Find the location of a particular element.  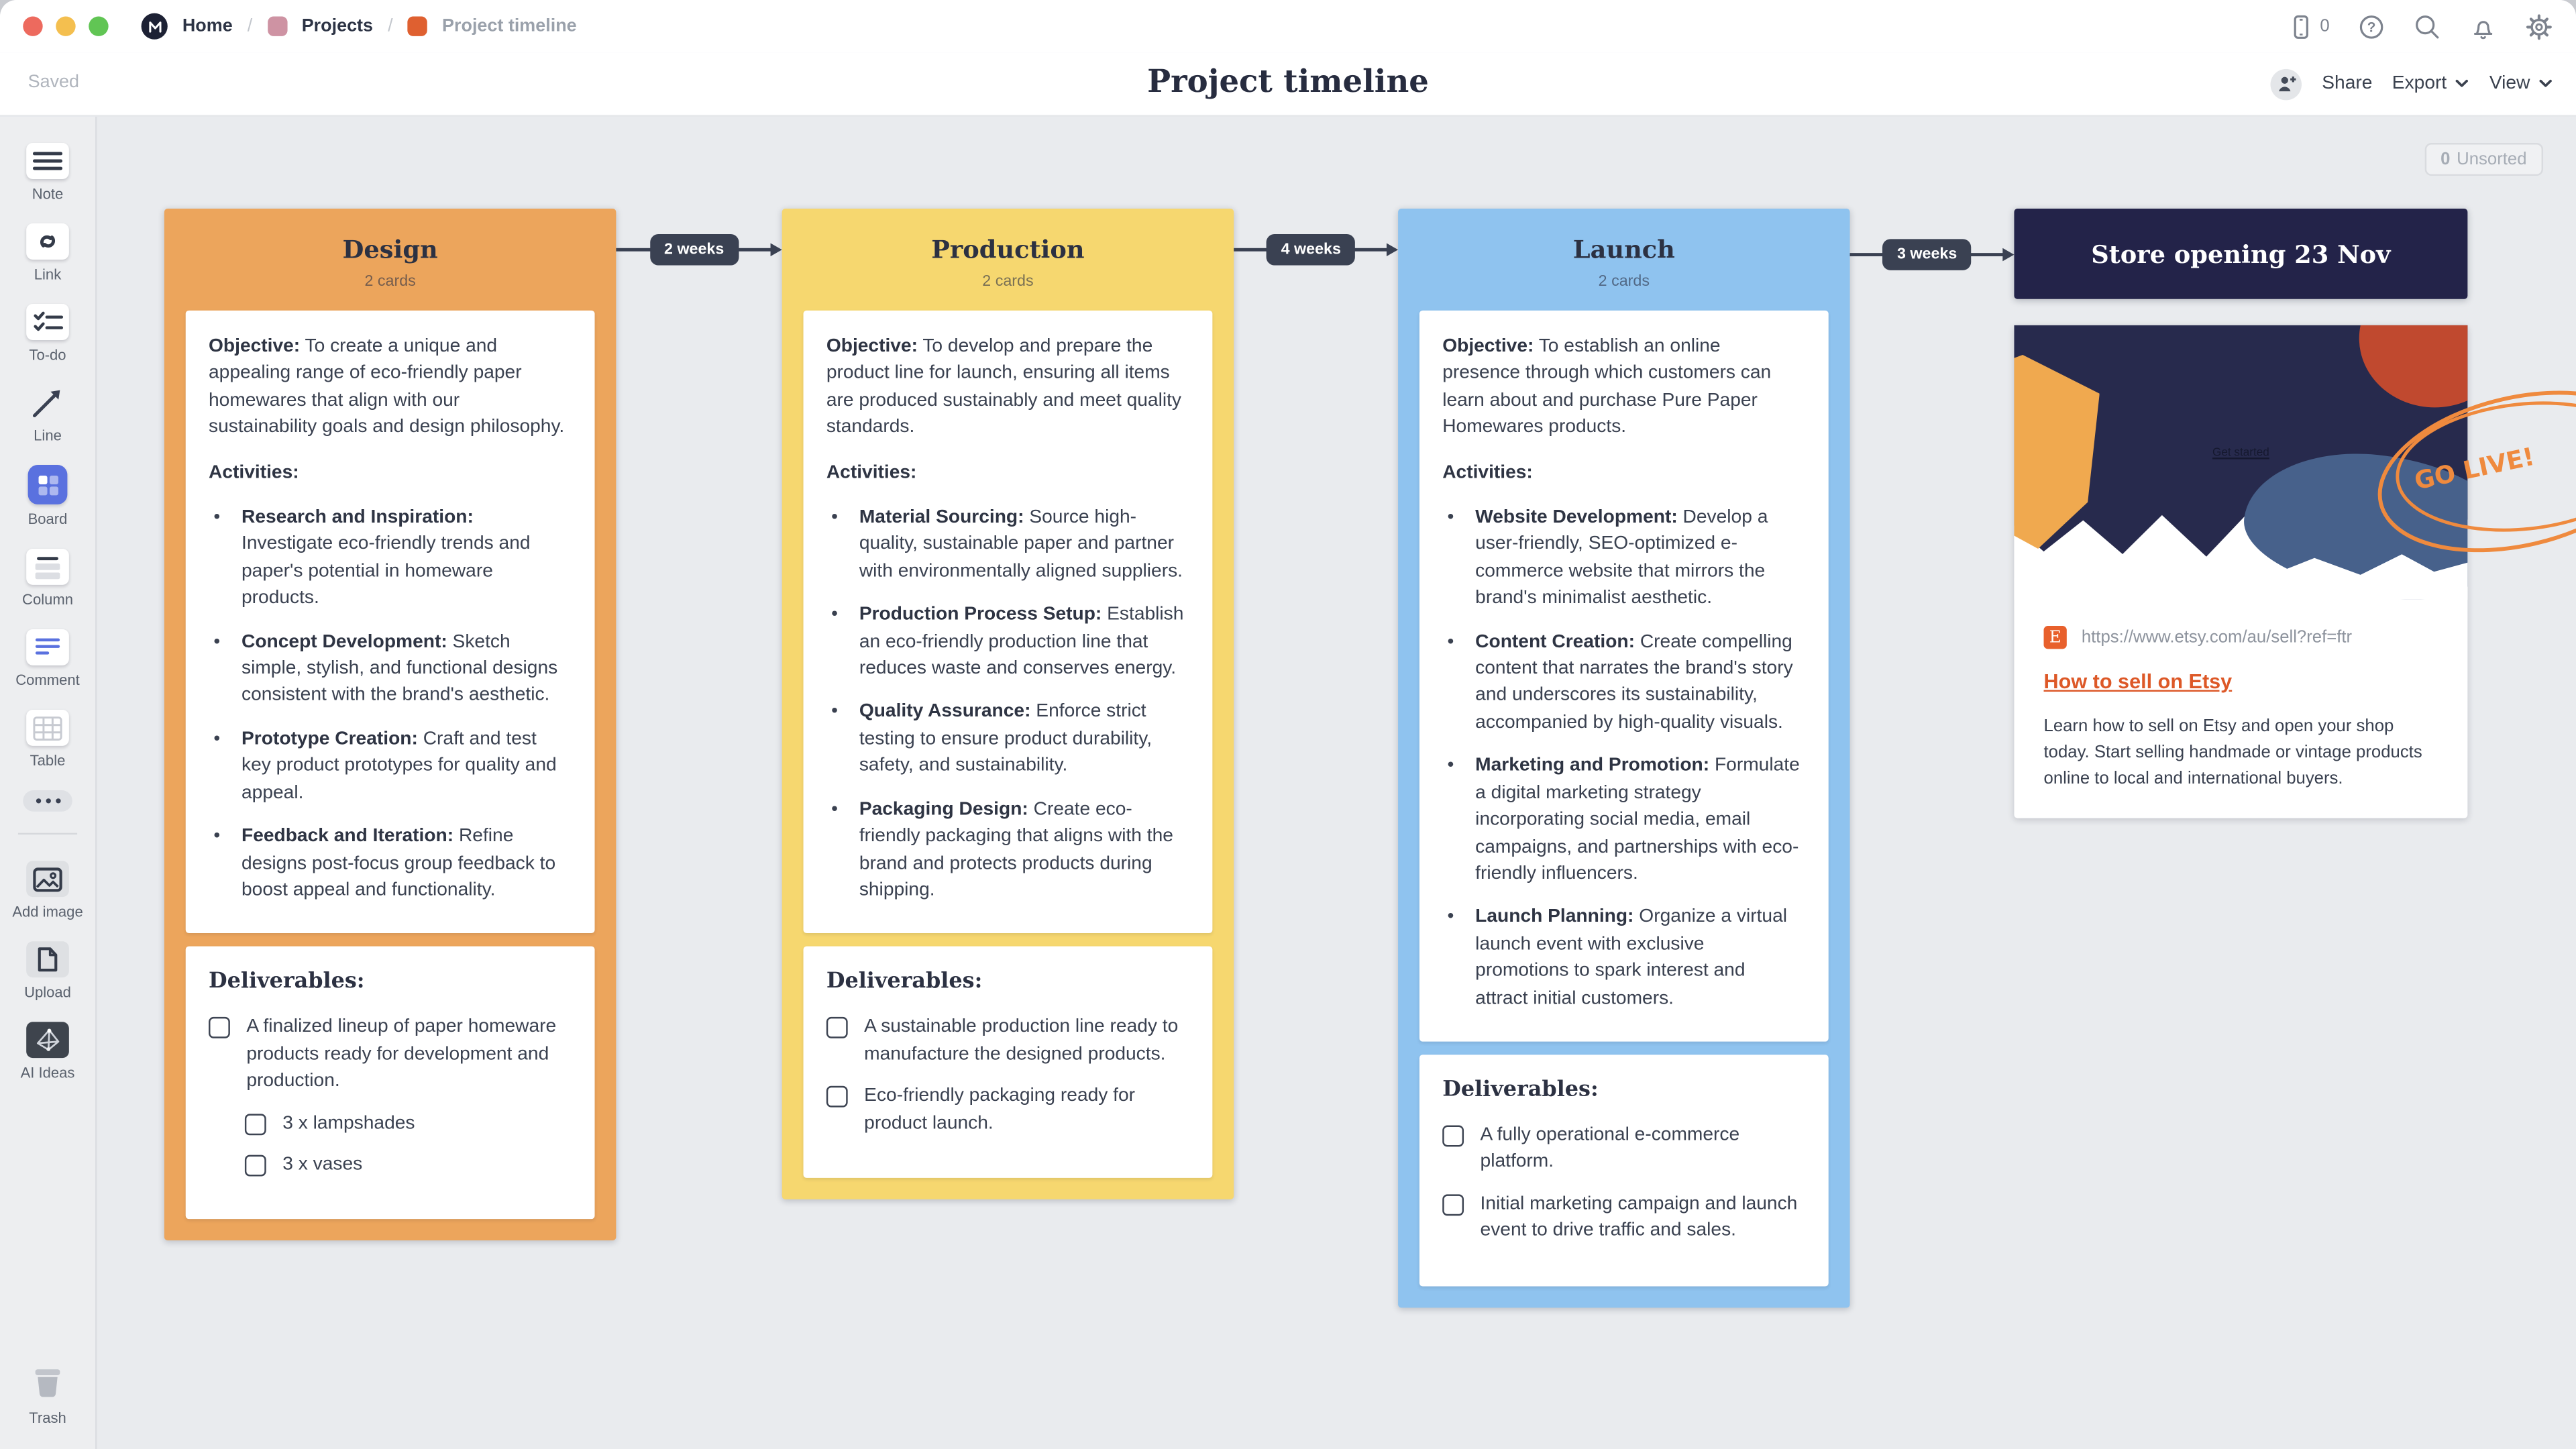

comment-icon is located at coordinates (47, 647).